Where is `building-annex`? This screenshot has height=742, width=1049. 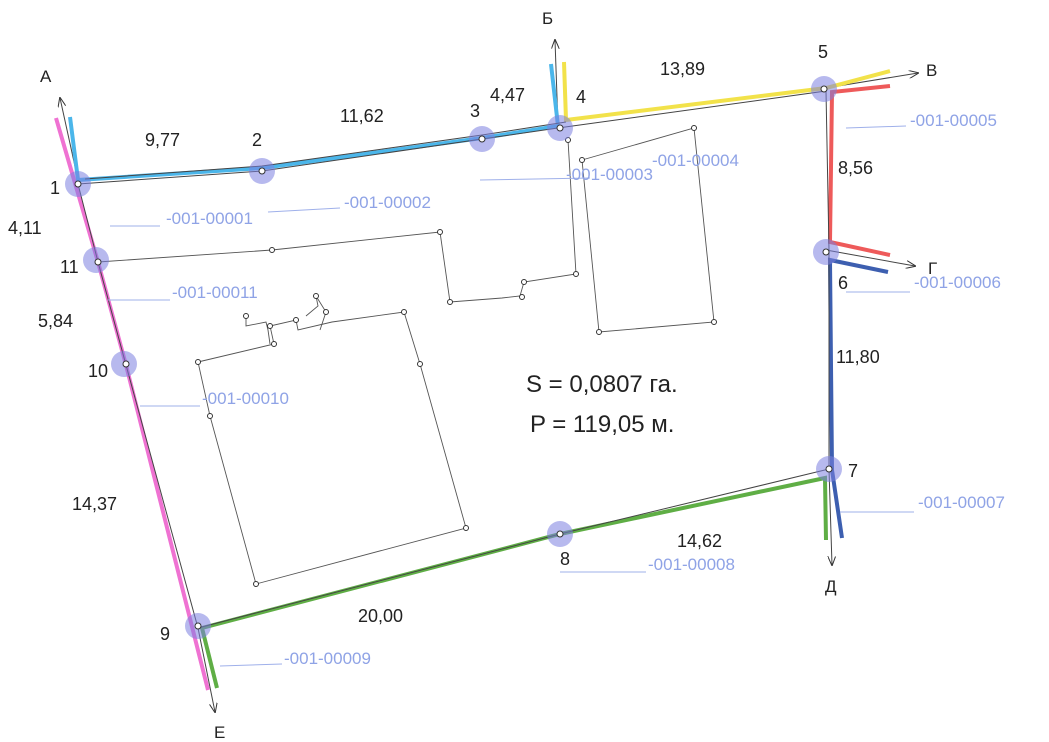
building-annex is located at coordinates (258, 330).